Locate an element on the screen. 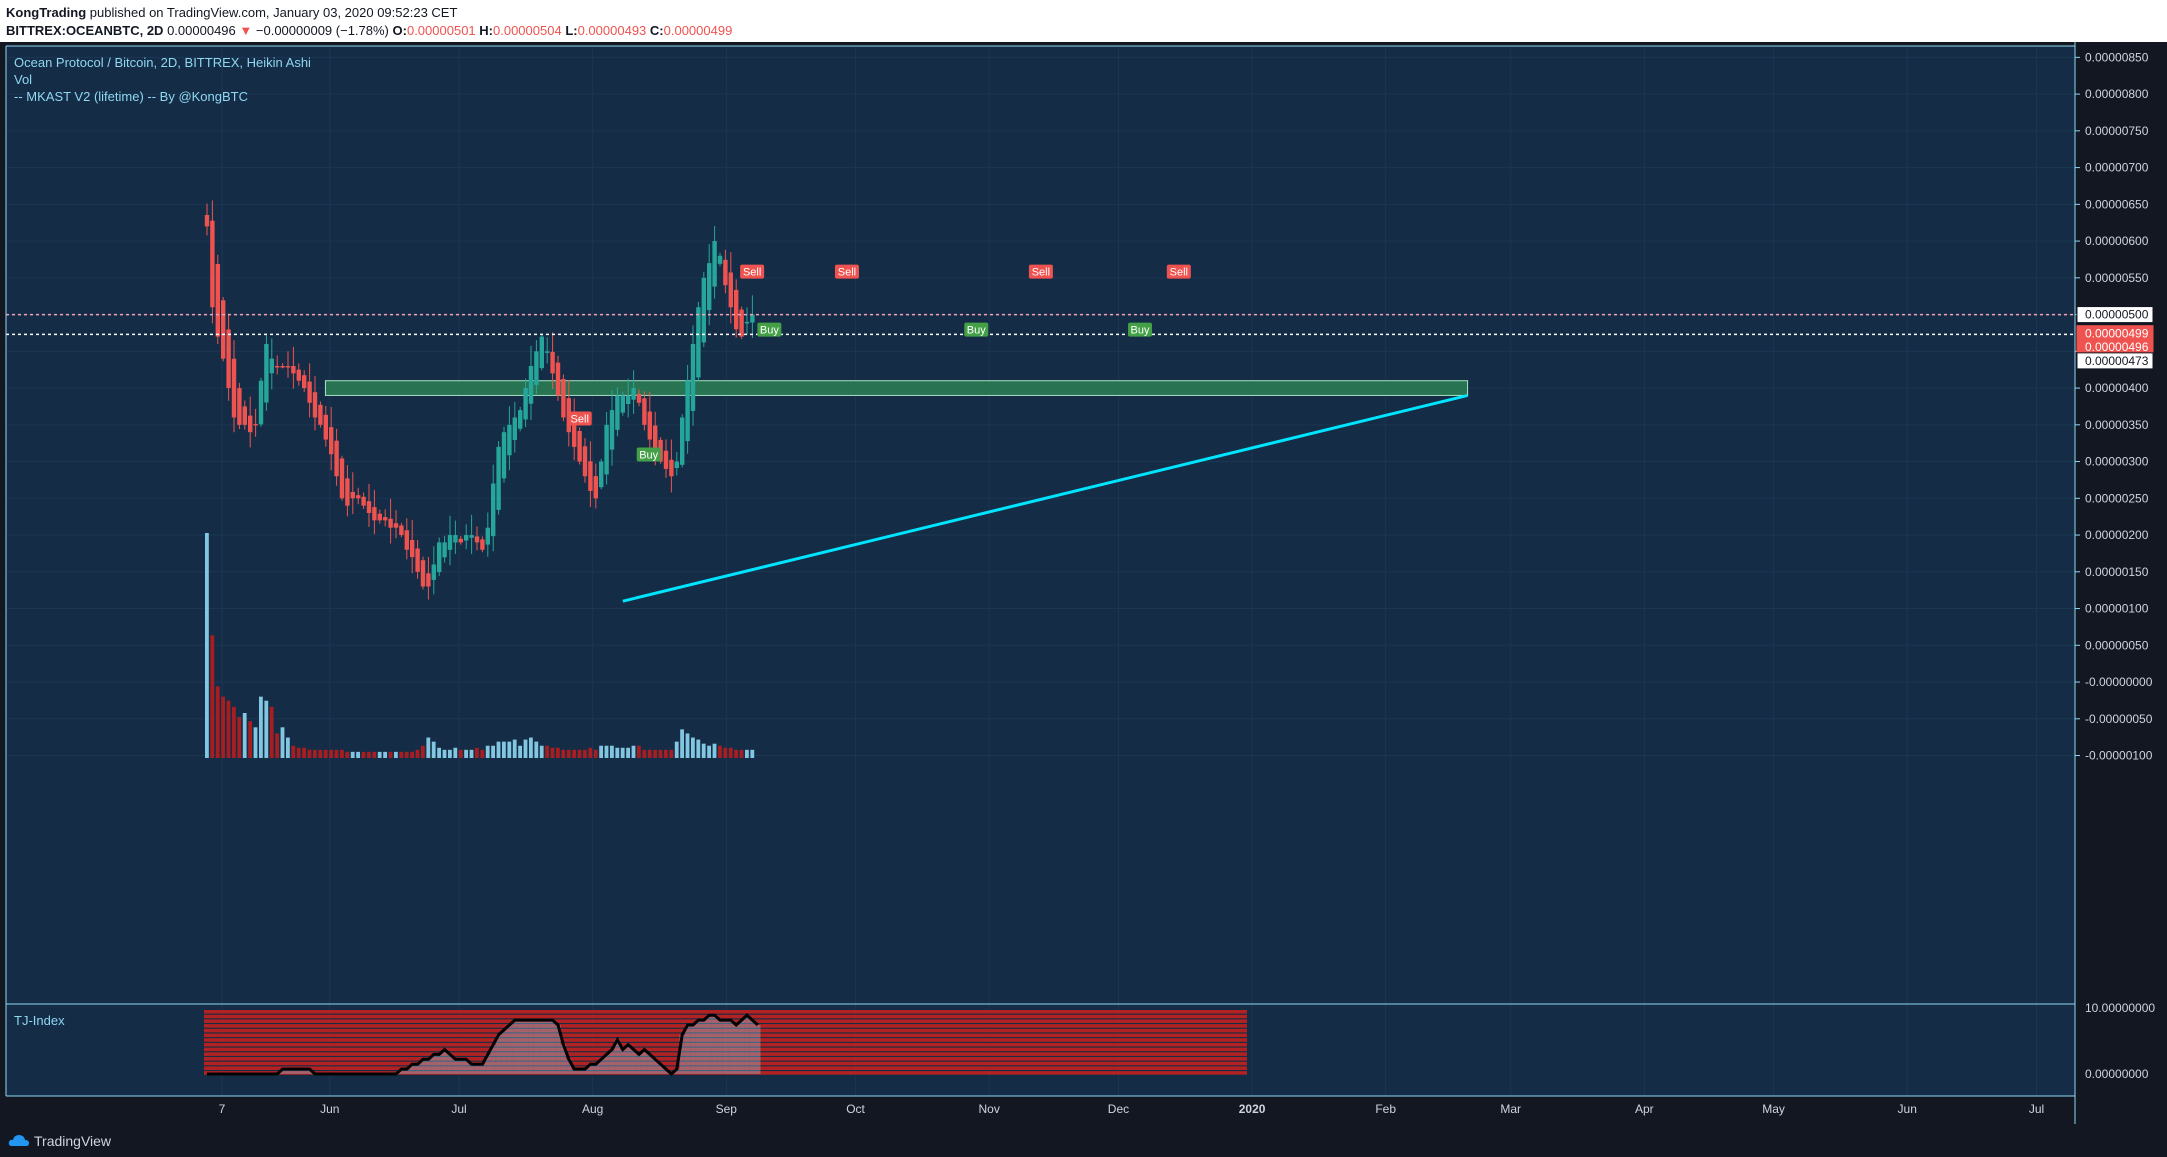 This screenshot has width=2167, height=1157. time-tick-label: Jul is located at coordinates (458, 1109).